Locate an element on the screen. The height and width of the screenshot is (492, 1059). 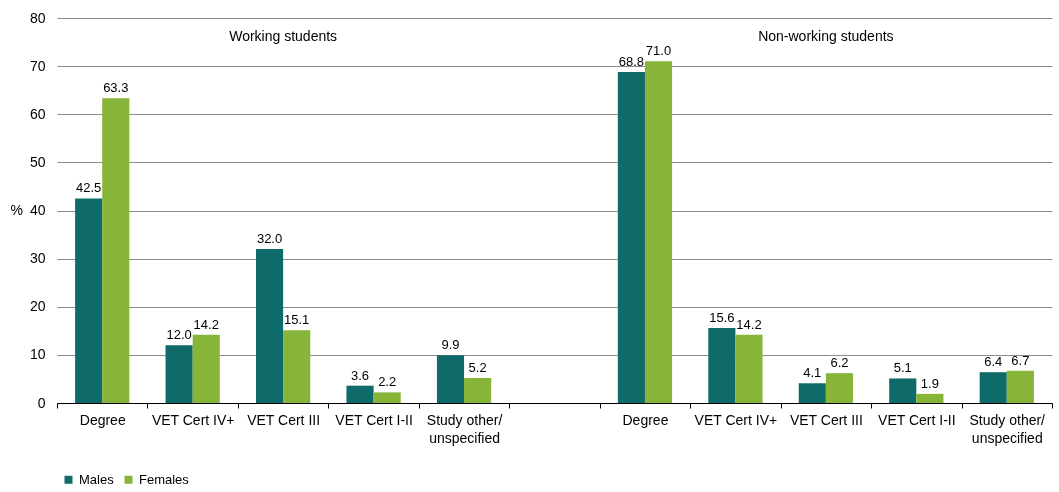
y-axis-title: % is located at coordinates (16, 210).